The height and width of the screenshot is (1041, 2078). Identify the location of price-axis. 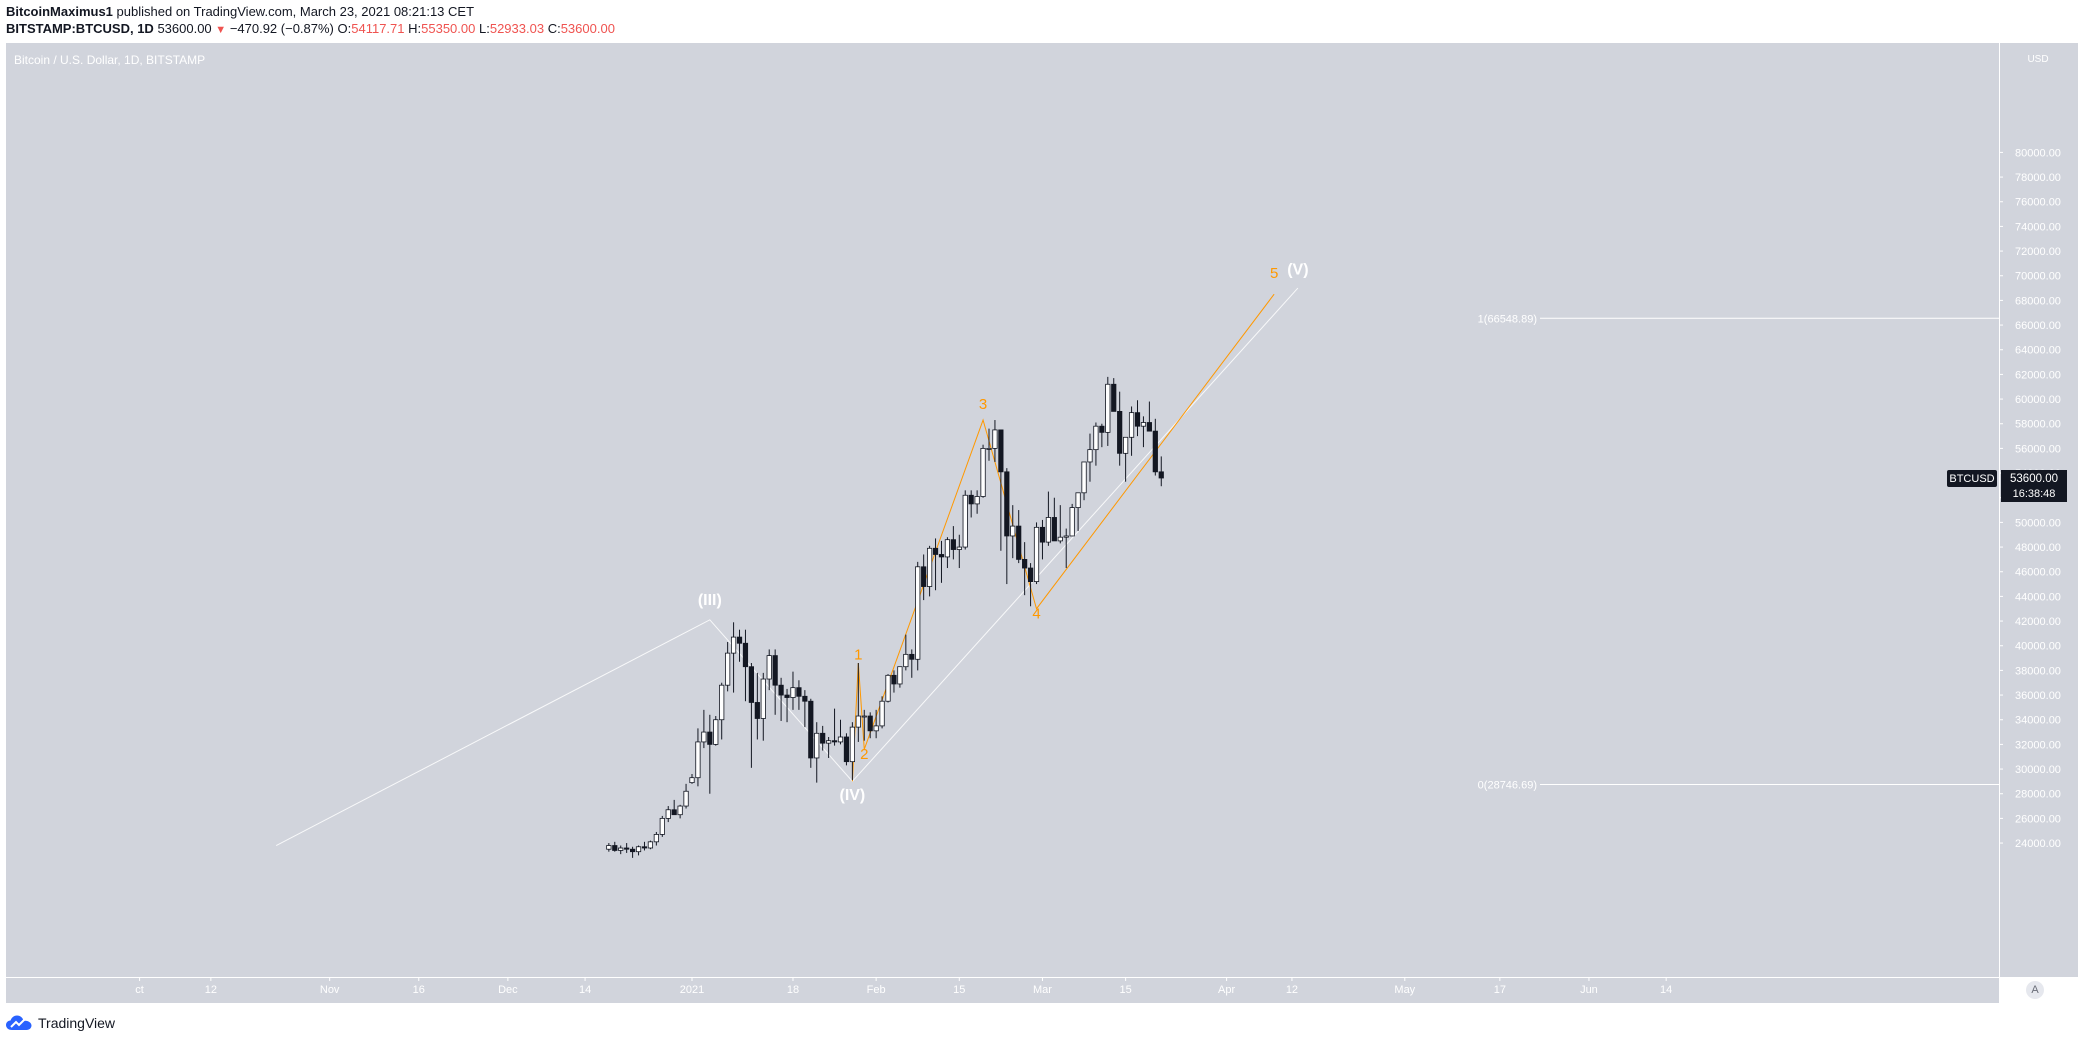
(2038, 510).